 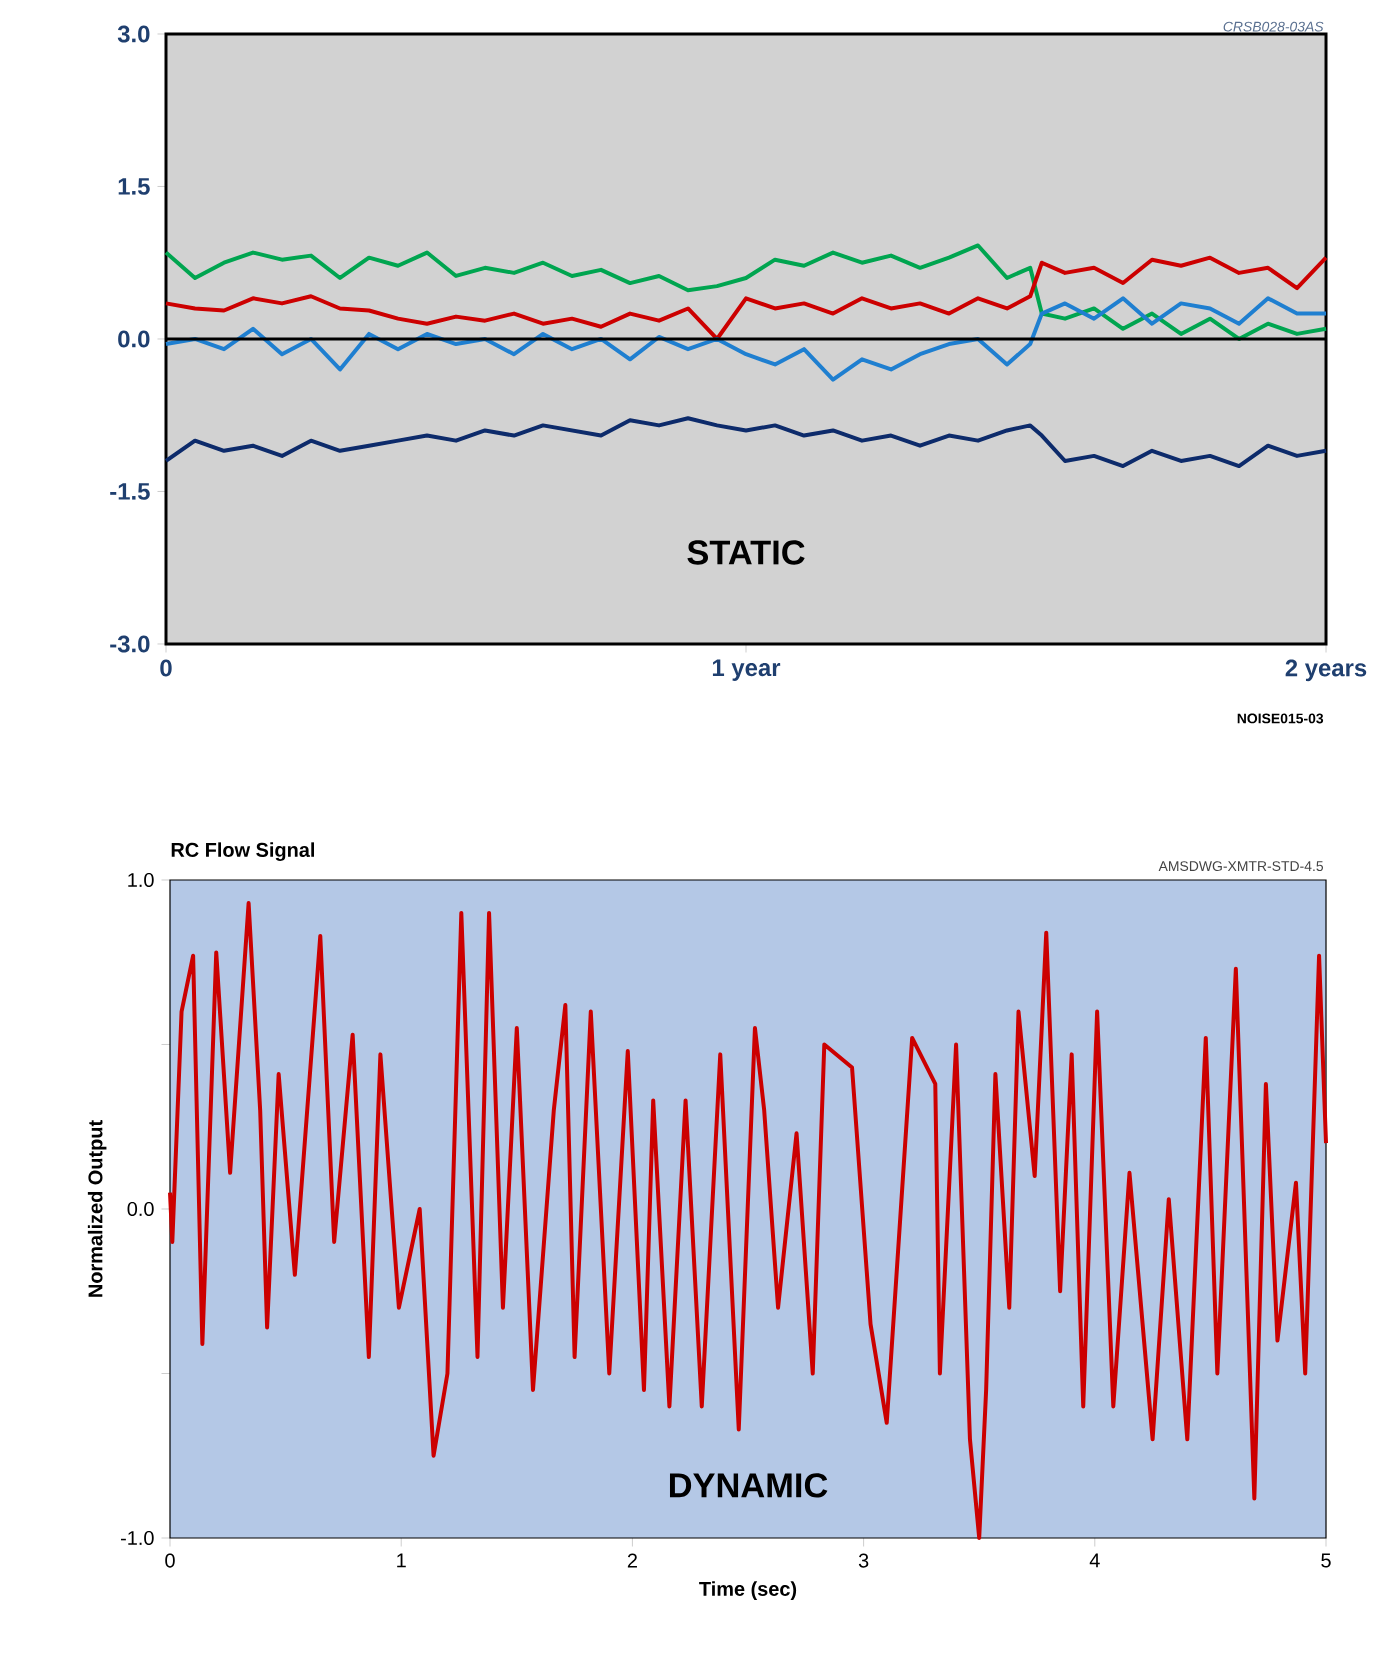 I want to click on y-tick-label: -3.0, so click(x=130, y=644).